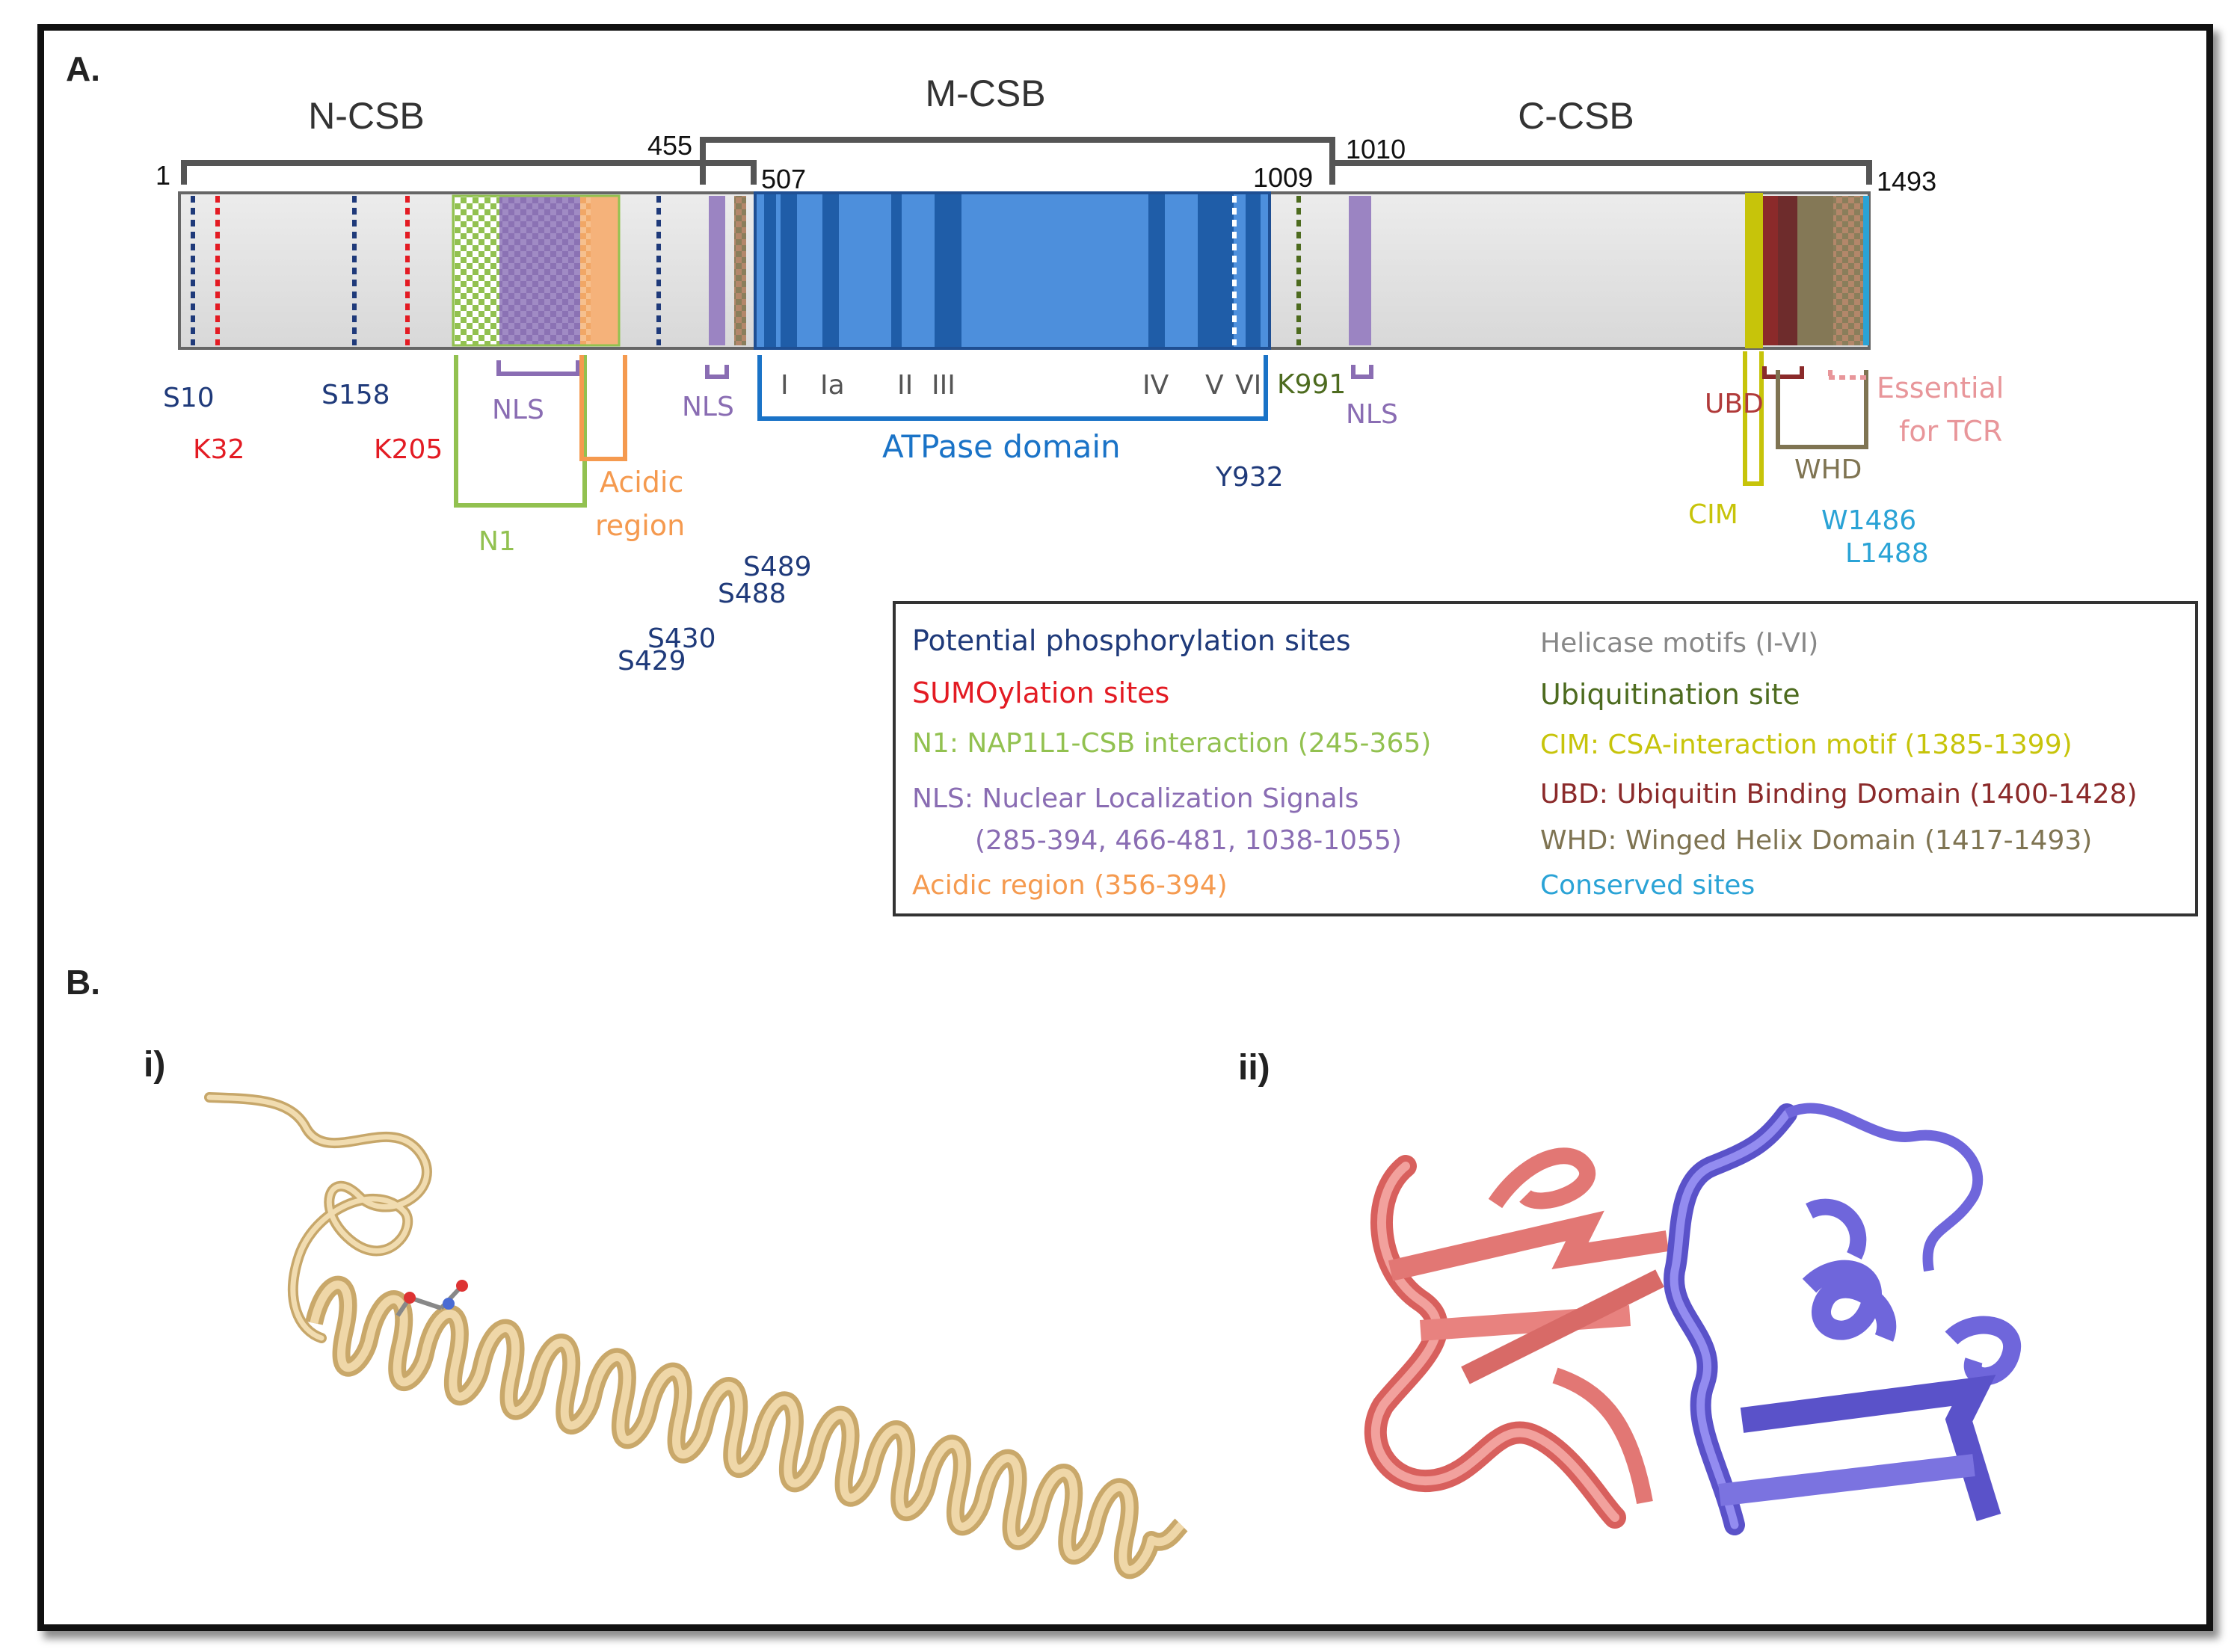  What do you see at coordinates (1171, 743) in the screenshot?
I see `legend-n1: N1: NAP1L1-CSB interaction (245-365)` at bounding box center [1171, 743].